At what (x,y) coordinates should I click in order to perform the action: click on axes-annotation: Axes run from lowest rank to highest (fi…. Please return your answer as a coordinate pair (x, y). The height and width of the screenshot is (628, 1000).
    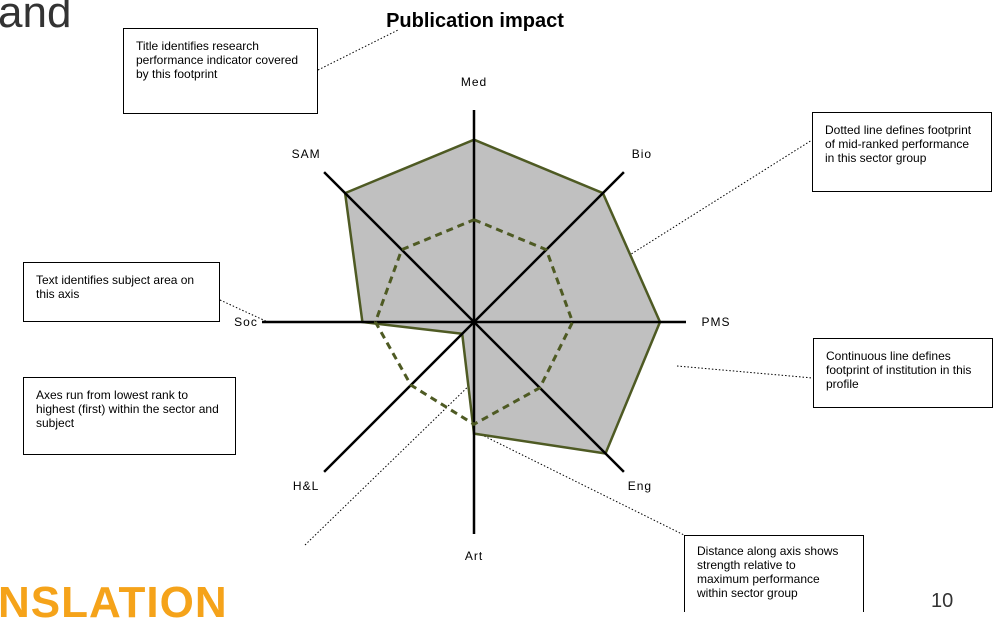
    Looking at the image, I should click on (129, 416).